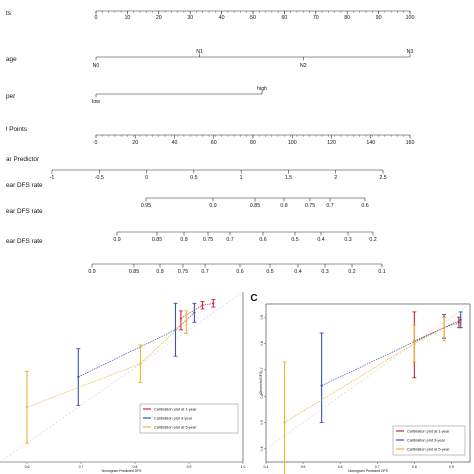  I want to click on nomogram-tick-label: 2.5, so click(382, 178).